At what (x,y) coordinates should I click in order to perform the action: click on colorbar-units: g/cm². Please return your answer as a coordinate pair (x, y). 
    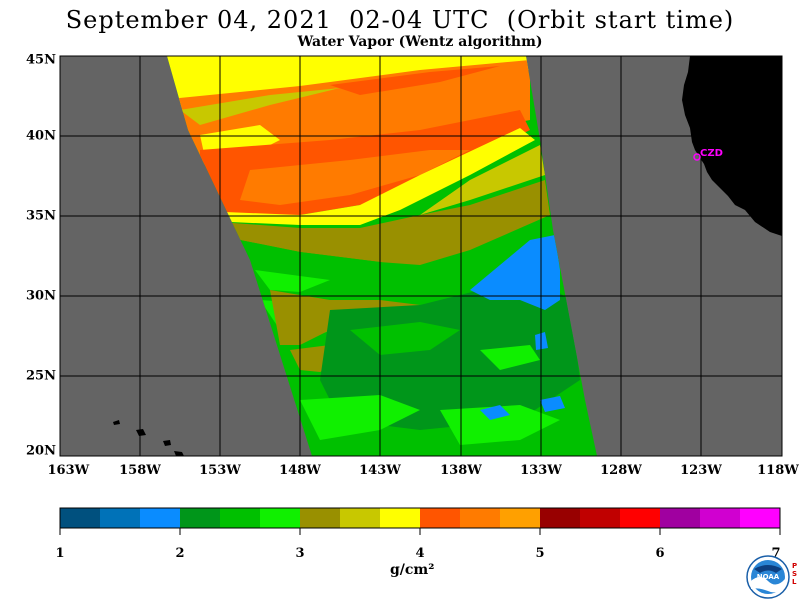
    Looking at the image, I should click on (412, 570).